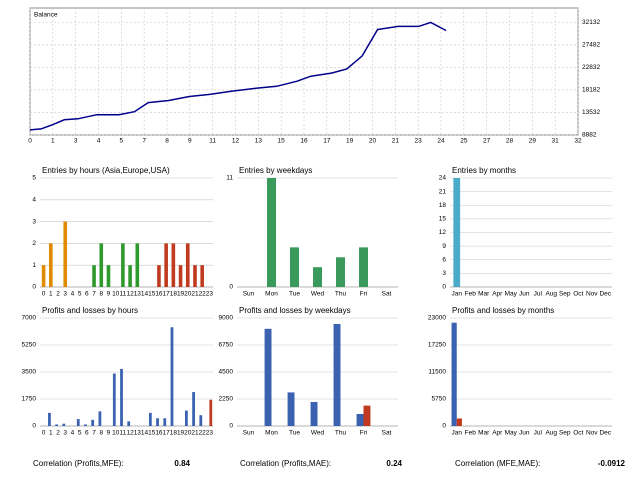 This screenshot has height=480, width=640. What do you see at coordinates (444, 246) in the screenshot?
I see `y-tick-label: 9` at bounding box center [444, 246].